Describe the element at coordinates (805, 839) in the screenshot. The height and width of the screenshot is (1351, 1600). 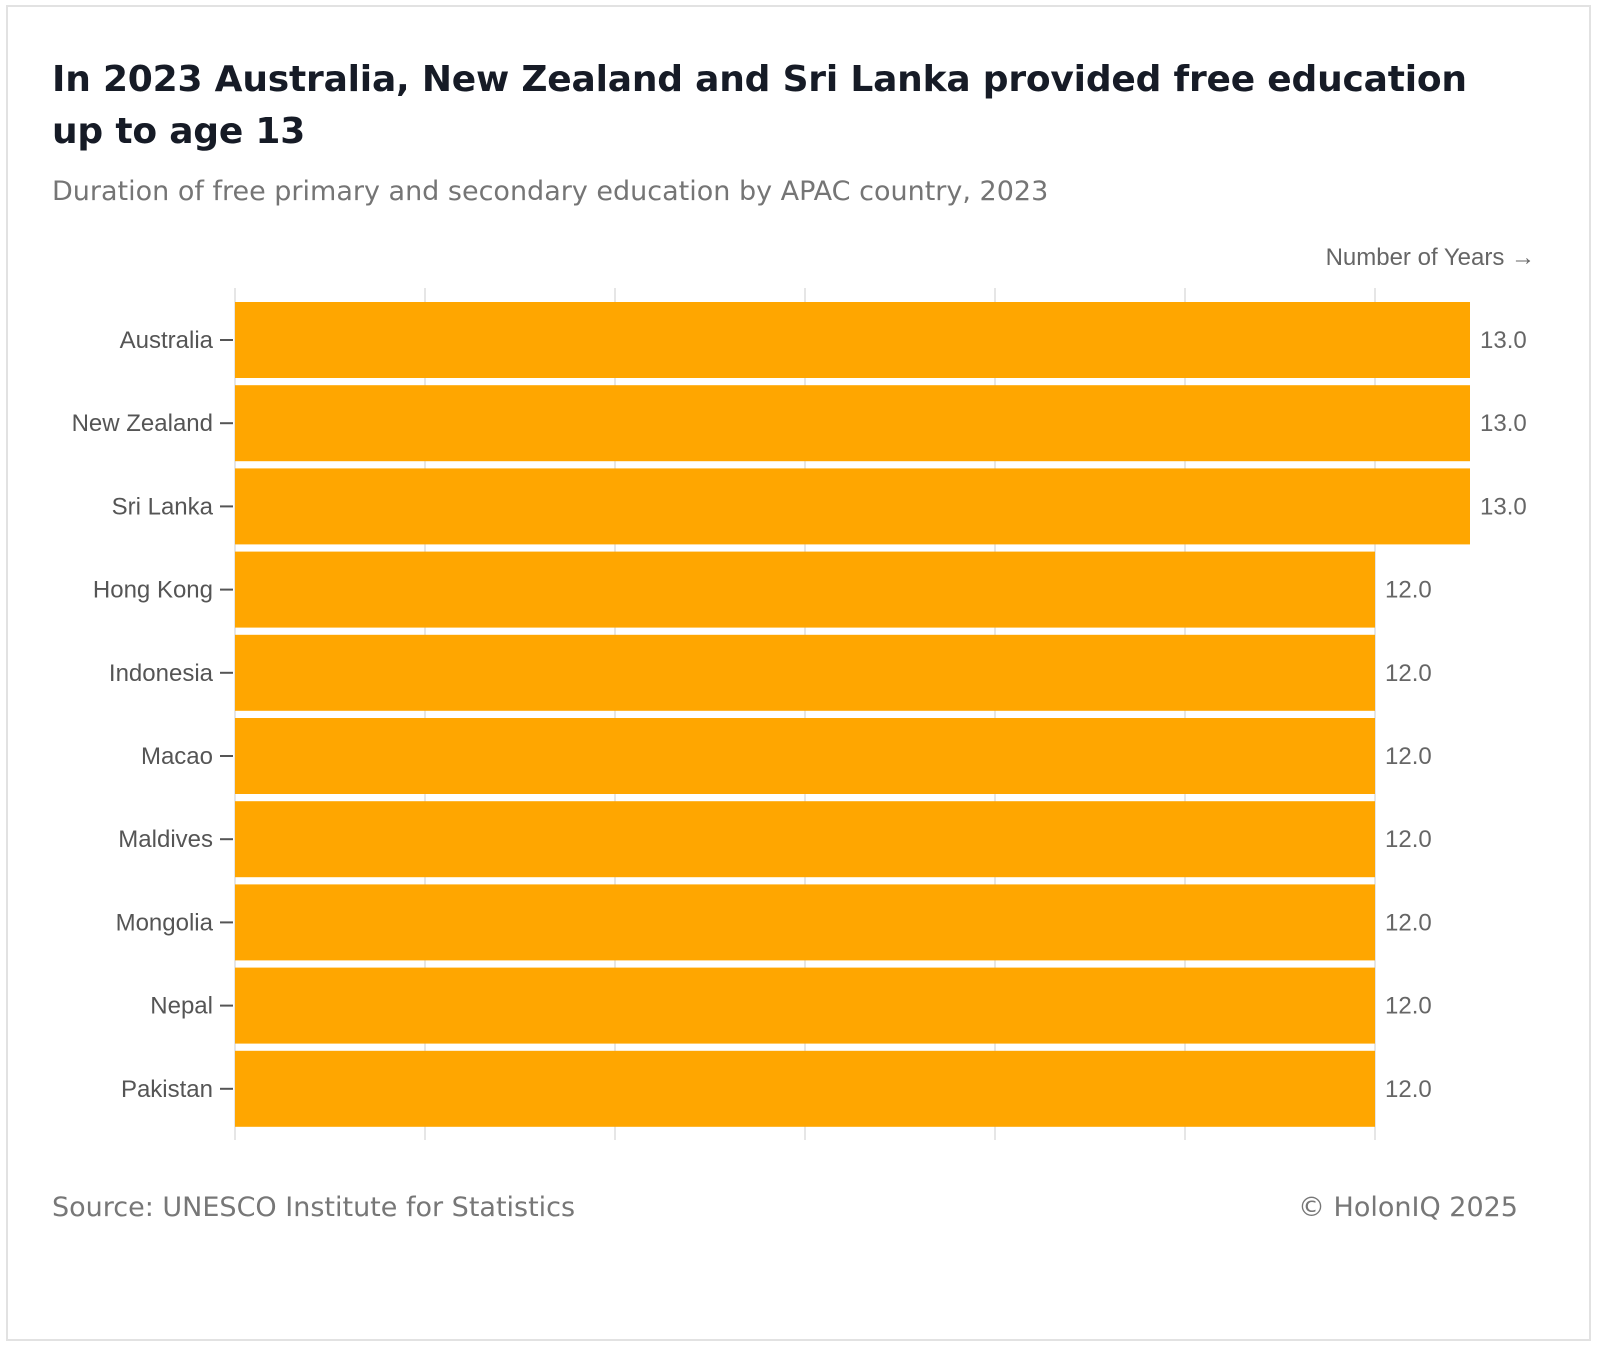
I see `bar-maldives` at that location.